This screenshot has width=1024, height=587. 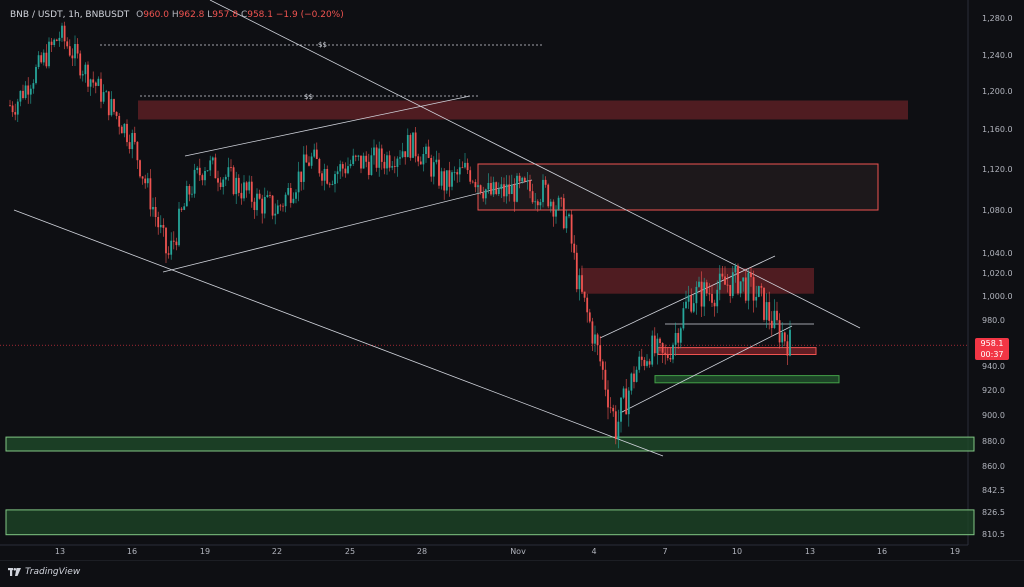 What do you see at coordinates (308, 97) in the screenshot?
I see `annotation-dollar-mid: $$` at bounding box center [308, 97].